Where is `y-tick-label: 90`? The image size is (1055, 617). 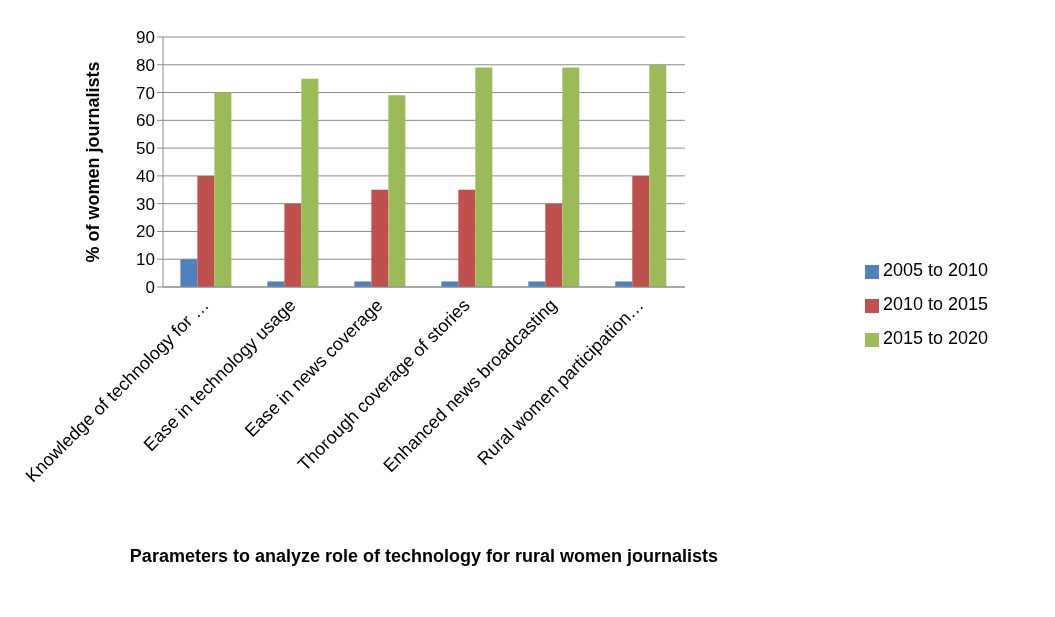
y-tick-label: 90 is located at coordinates (145, 38).